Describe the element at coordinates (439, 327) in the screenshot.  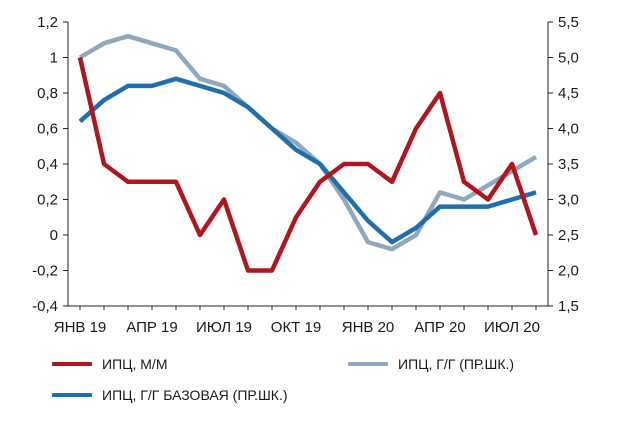
I see `x-axis-tick-label: АПР 20` at that location.